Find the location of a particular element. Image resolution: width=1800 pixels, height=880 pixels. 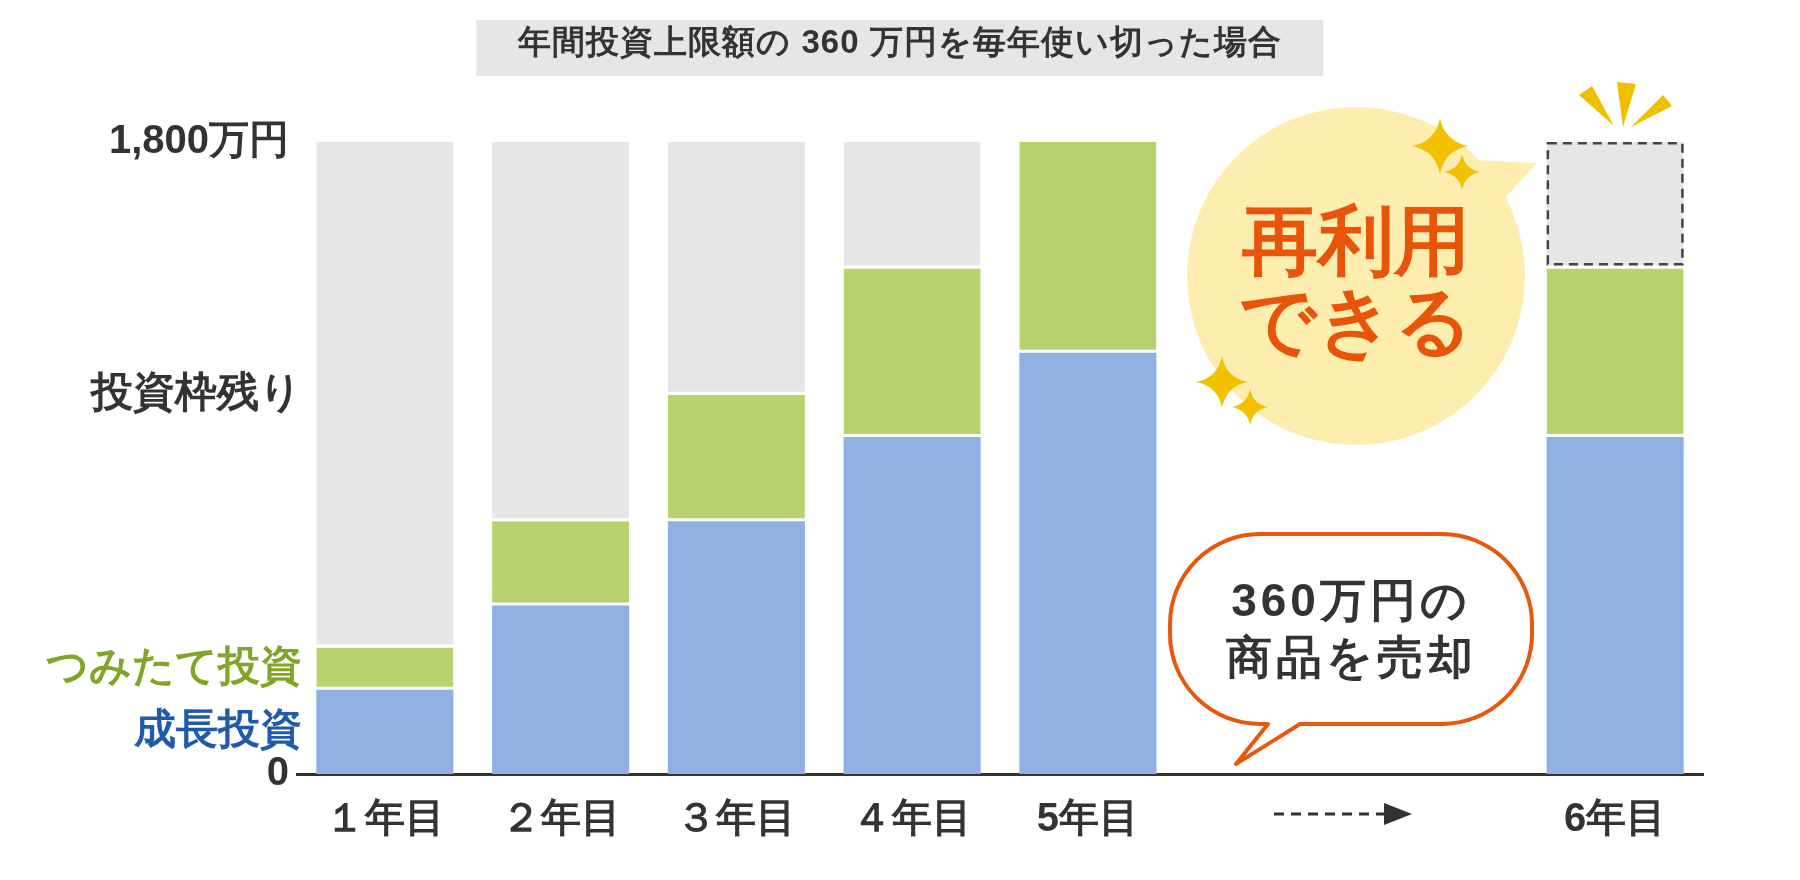

speech-bubble: 360万円の商品を売却 is located at coordinates (1351, 649).